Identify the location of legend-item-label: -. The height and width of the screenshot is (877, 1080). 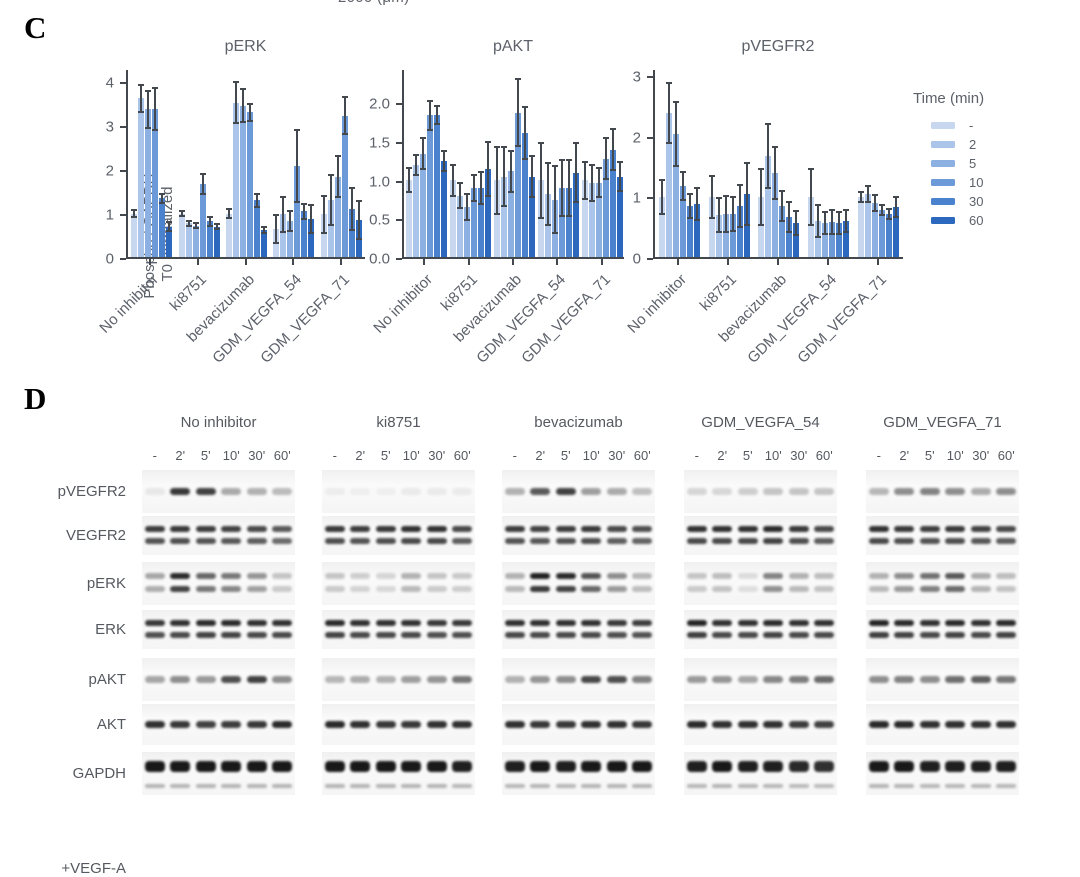
(971, 125).